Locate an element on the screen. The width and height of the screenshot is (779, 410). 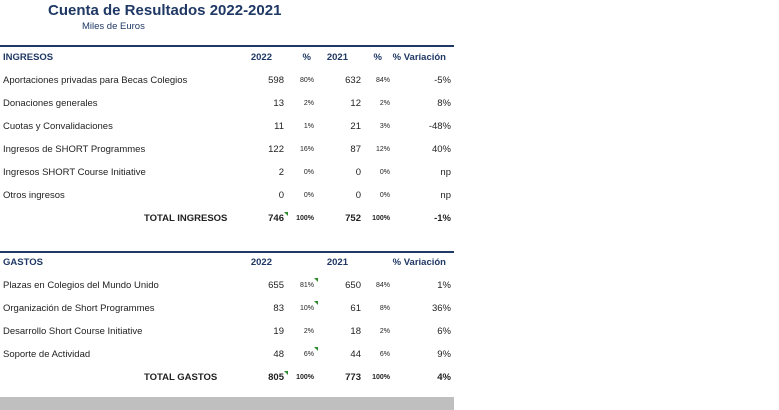
ingresos-header-pct-2021: % is located at coordinates (377, 57).